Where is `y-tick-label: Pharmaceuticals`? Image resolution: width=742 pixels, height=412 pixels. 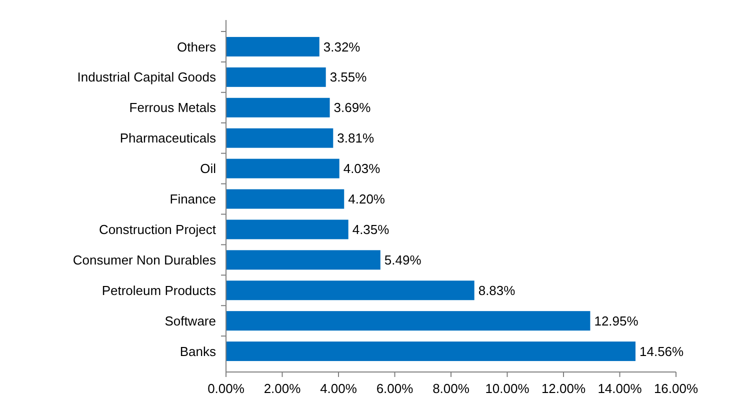
y-tick-label: Pharmaceuticals is located at coordinates (168, 138).